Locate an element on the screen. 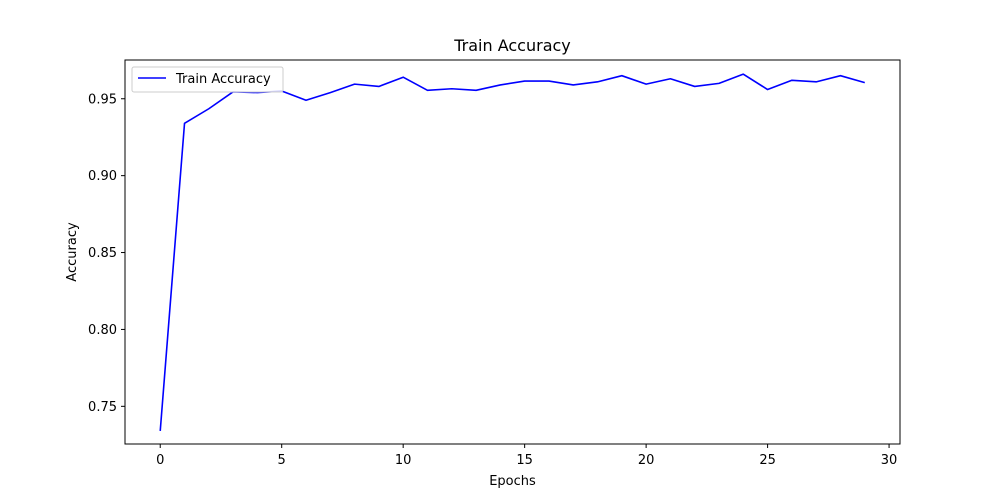 The width and height of the screenshot is (1000, 504). chart-title: Train Accuracy is located at coordinates (512, 45).